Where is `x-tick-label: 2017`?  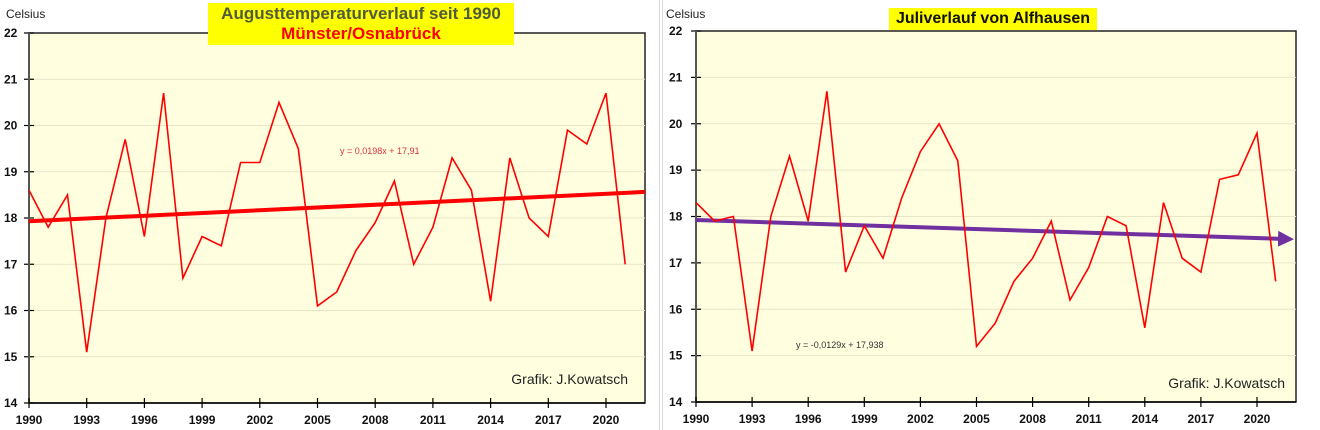 x-tick-label: 2017 is located at coordinates (1201, 419).